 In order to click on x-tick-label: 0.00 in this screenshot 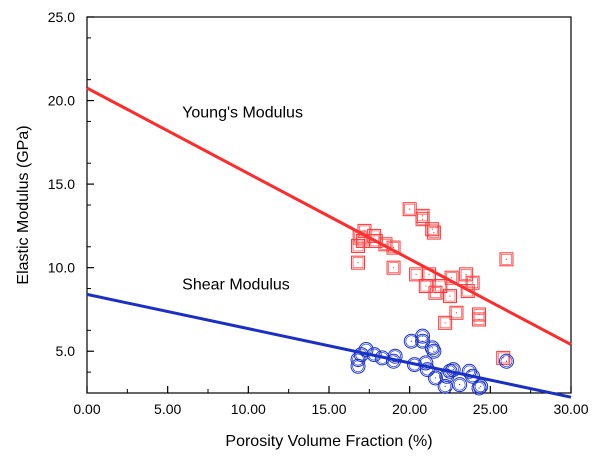, I will do `click(86, 409)`.